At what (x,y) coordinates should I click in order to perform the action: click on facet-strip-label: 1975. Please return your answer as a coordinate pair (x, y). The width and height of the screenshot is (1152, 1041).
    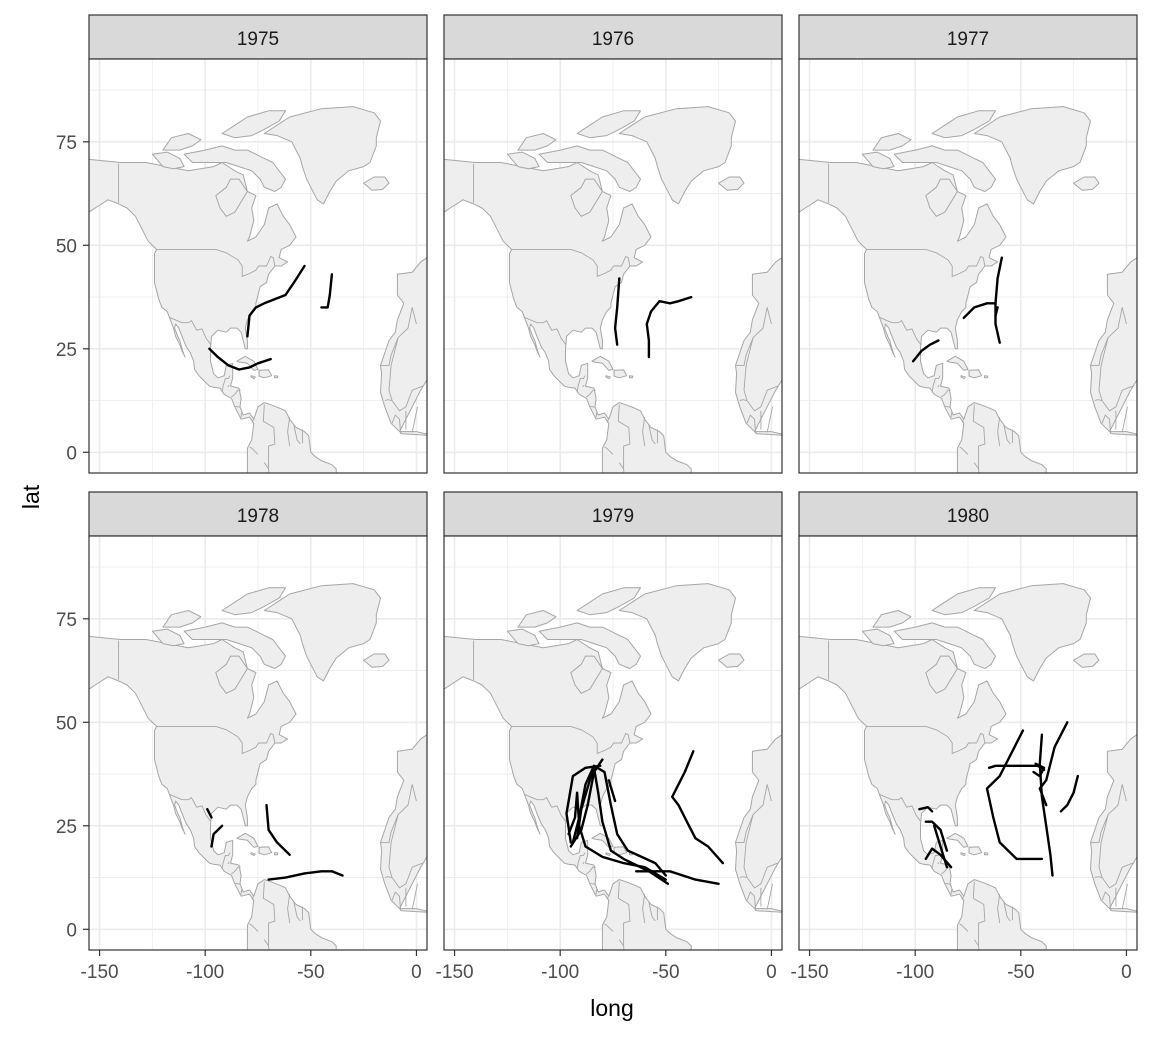
    Looking at the image, I should click on (258, 39).